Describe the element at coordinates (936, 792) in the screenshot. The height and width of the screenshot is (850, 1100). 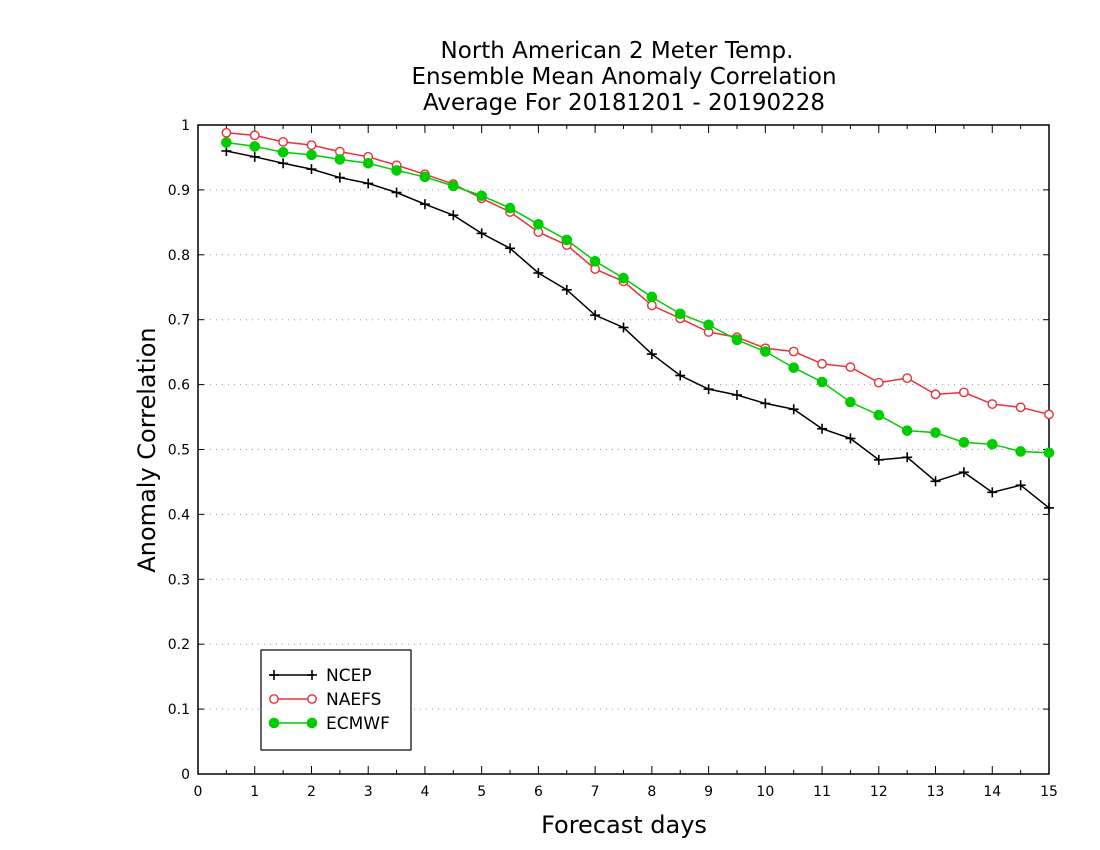
I see `x-tick-label-13: 13` at that location.